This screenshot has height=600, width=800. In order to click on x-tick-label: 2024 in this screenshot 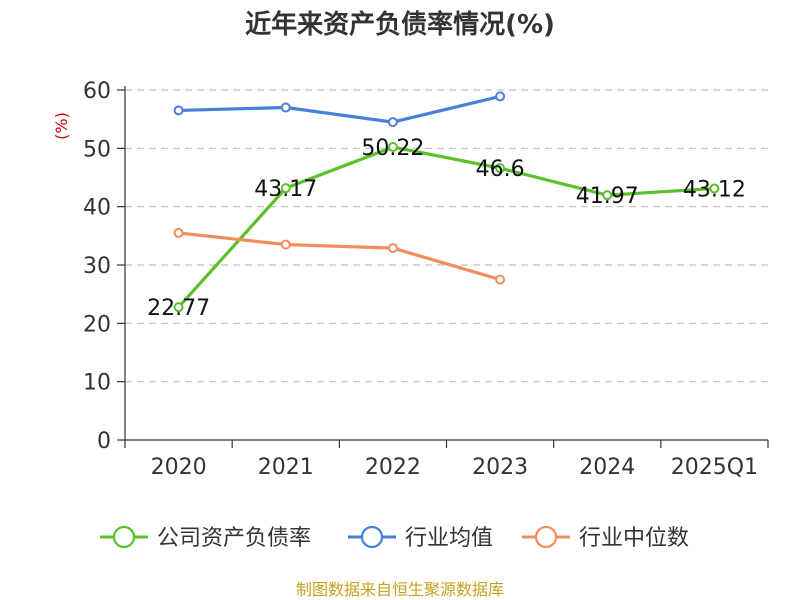, I will do `click(607, 467)`.